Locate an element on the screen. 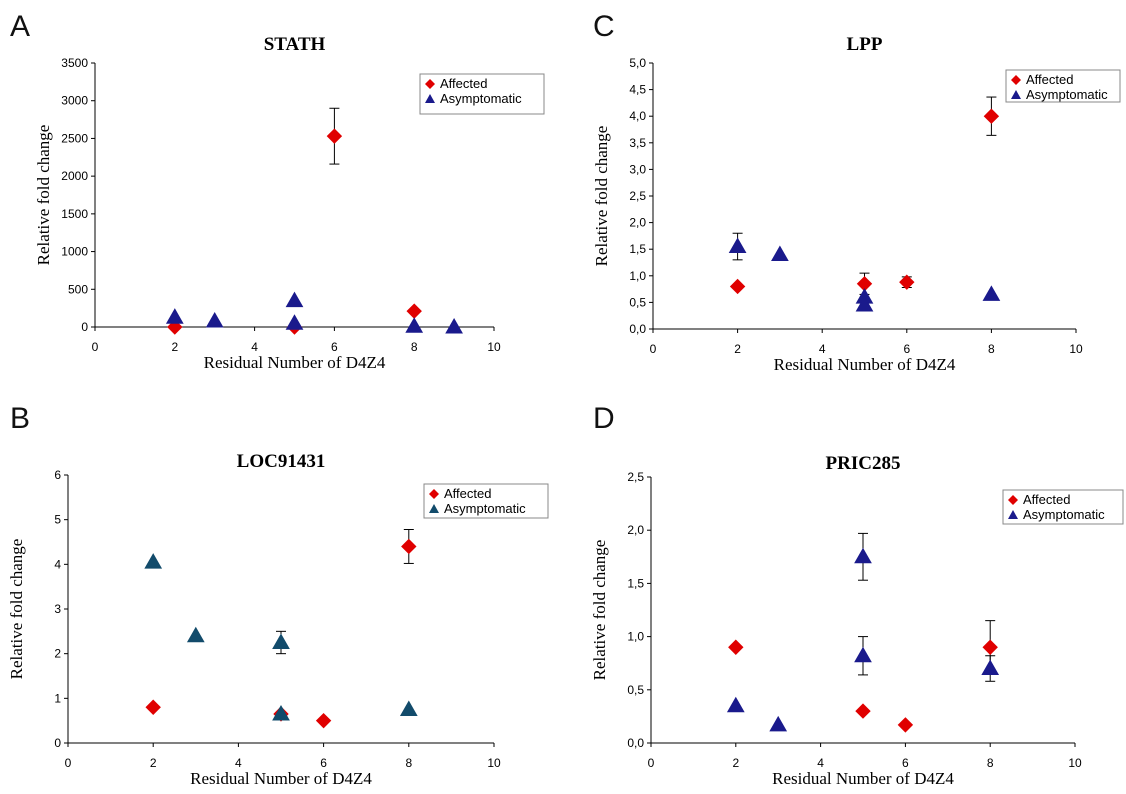 The image size is (1126, 794). panel-letter: D is located at coordinates (604, 418).